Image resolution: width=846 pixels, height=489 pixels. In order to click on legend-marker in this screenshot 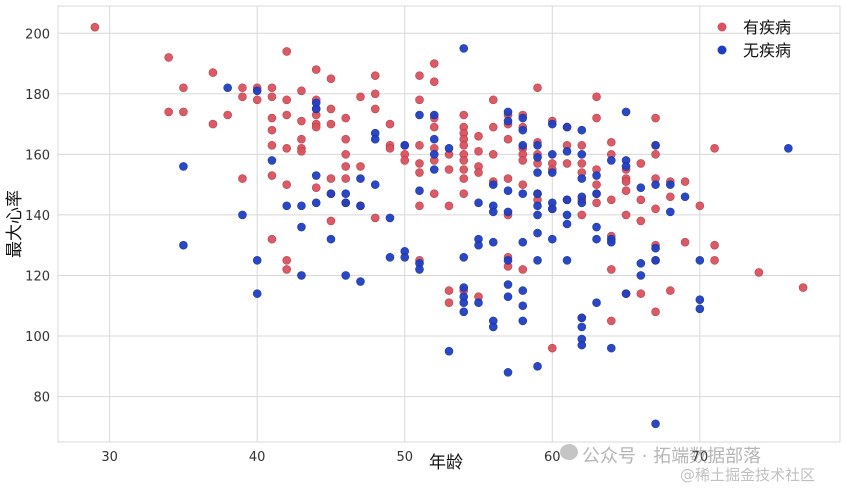, I will do `click(722, 27)`.